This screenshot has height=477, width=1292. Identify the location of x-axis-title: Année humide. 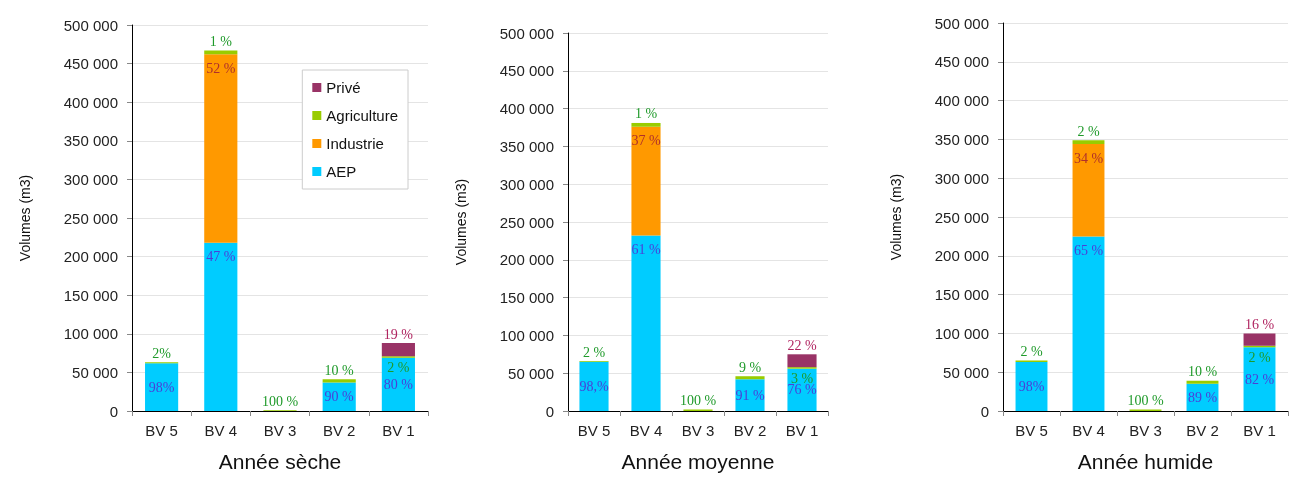
(1145, 461).